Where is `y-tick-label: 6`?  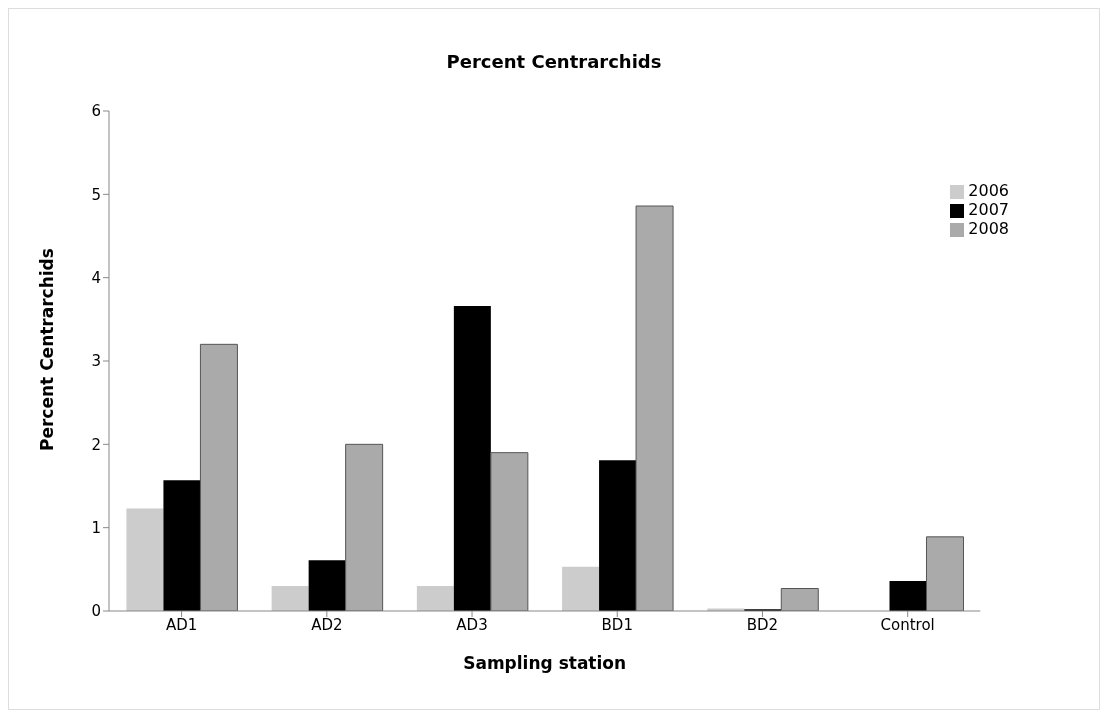
y-tick-label: 6 is located at coordinates (96, 111).